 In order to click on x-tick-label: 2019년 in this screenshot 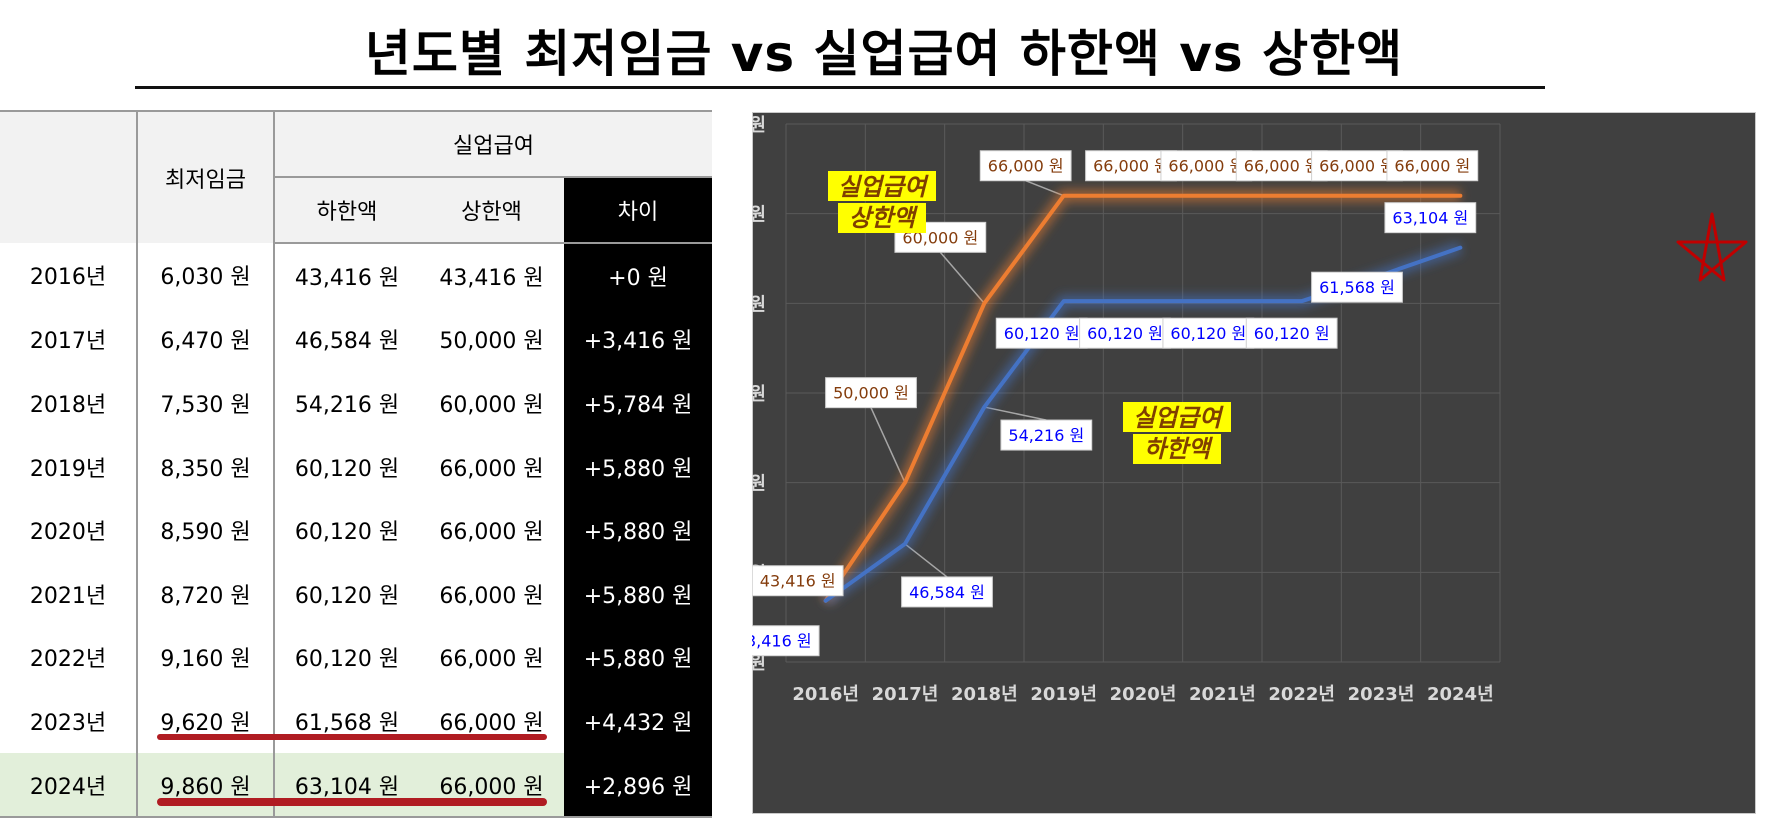, I will do `click(1063, 694)`.